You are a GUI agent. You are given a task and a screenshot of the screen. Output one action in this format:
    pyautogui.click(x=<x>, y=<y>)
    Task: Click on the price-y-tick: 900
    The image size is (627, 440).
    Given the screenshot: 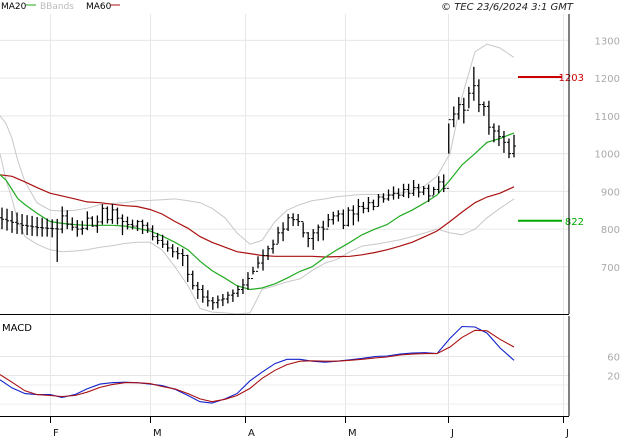 What is the action you would take?
    pyautogui.click(x=610, y=192)
    